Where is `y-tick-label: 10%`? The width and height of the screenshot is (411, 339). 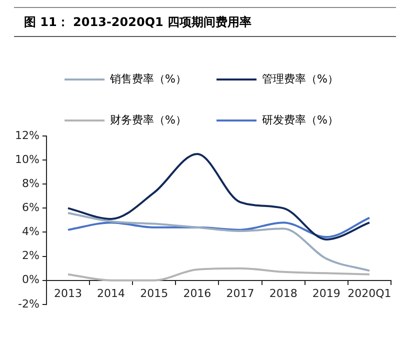
y-tick-label: 10% is located at coordinates (27, 159).